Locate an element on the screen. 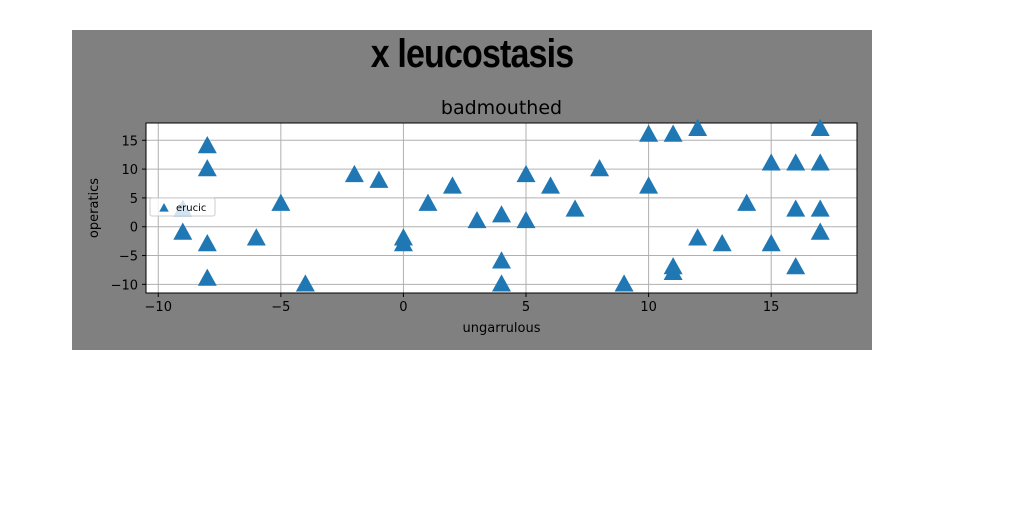  chart-title: badmouthed is located at coordinates (501, 108).